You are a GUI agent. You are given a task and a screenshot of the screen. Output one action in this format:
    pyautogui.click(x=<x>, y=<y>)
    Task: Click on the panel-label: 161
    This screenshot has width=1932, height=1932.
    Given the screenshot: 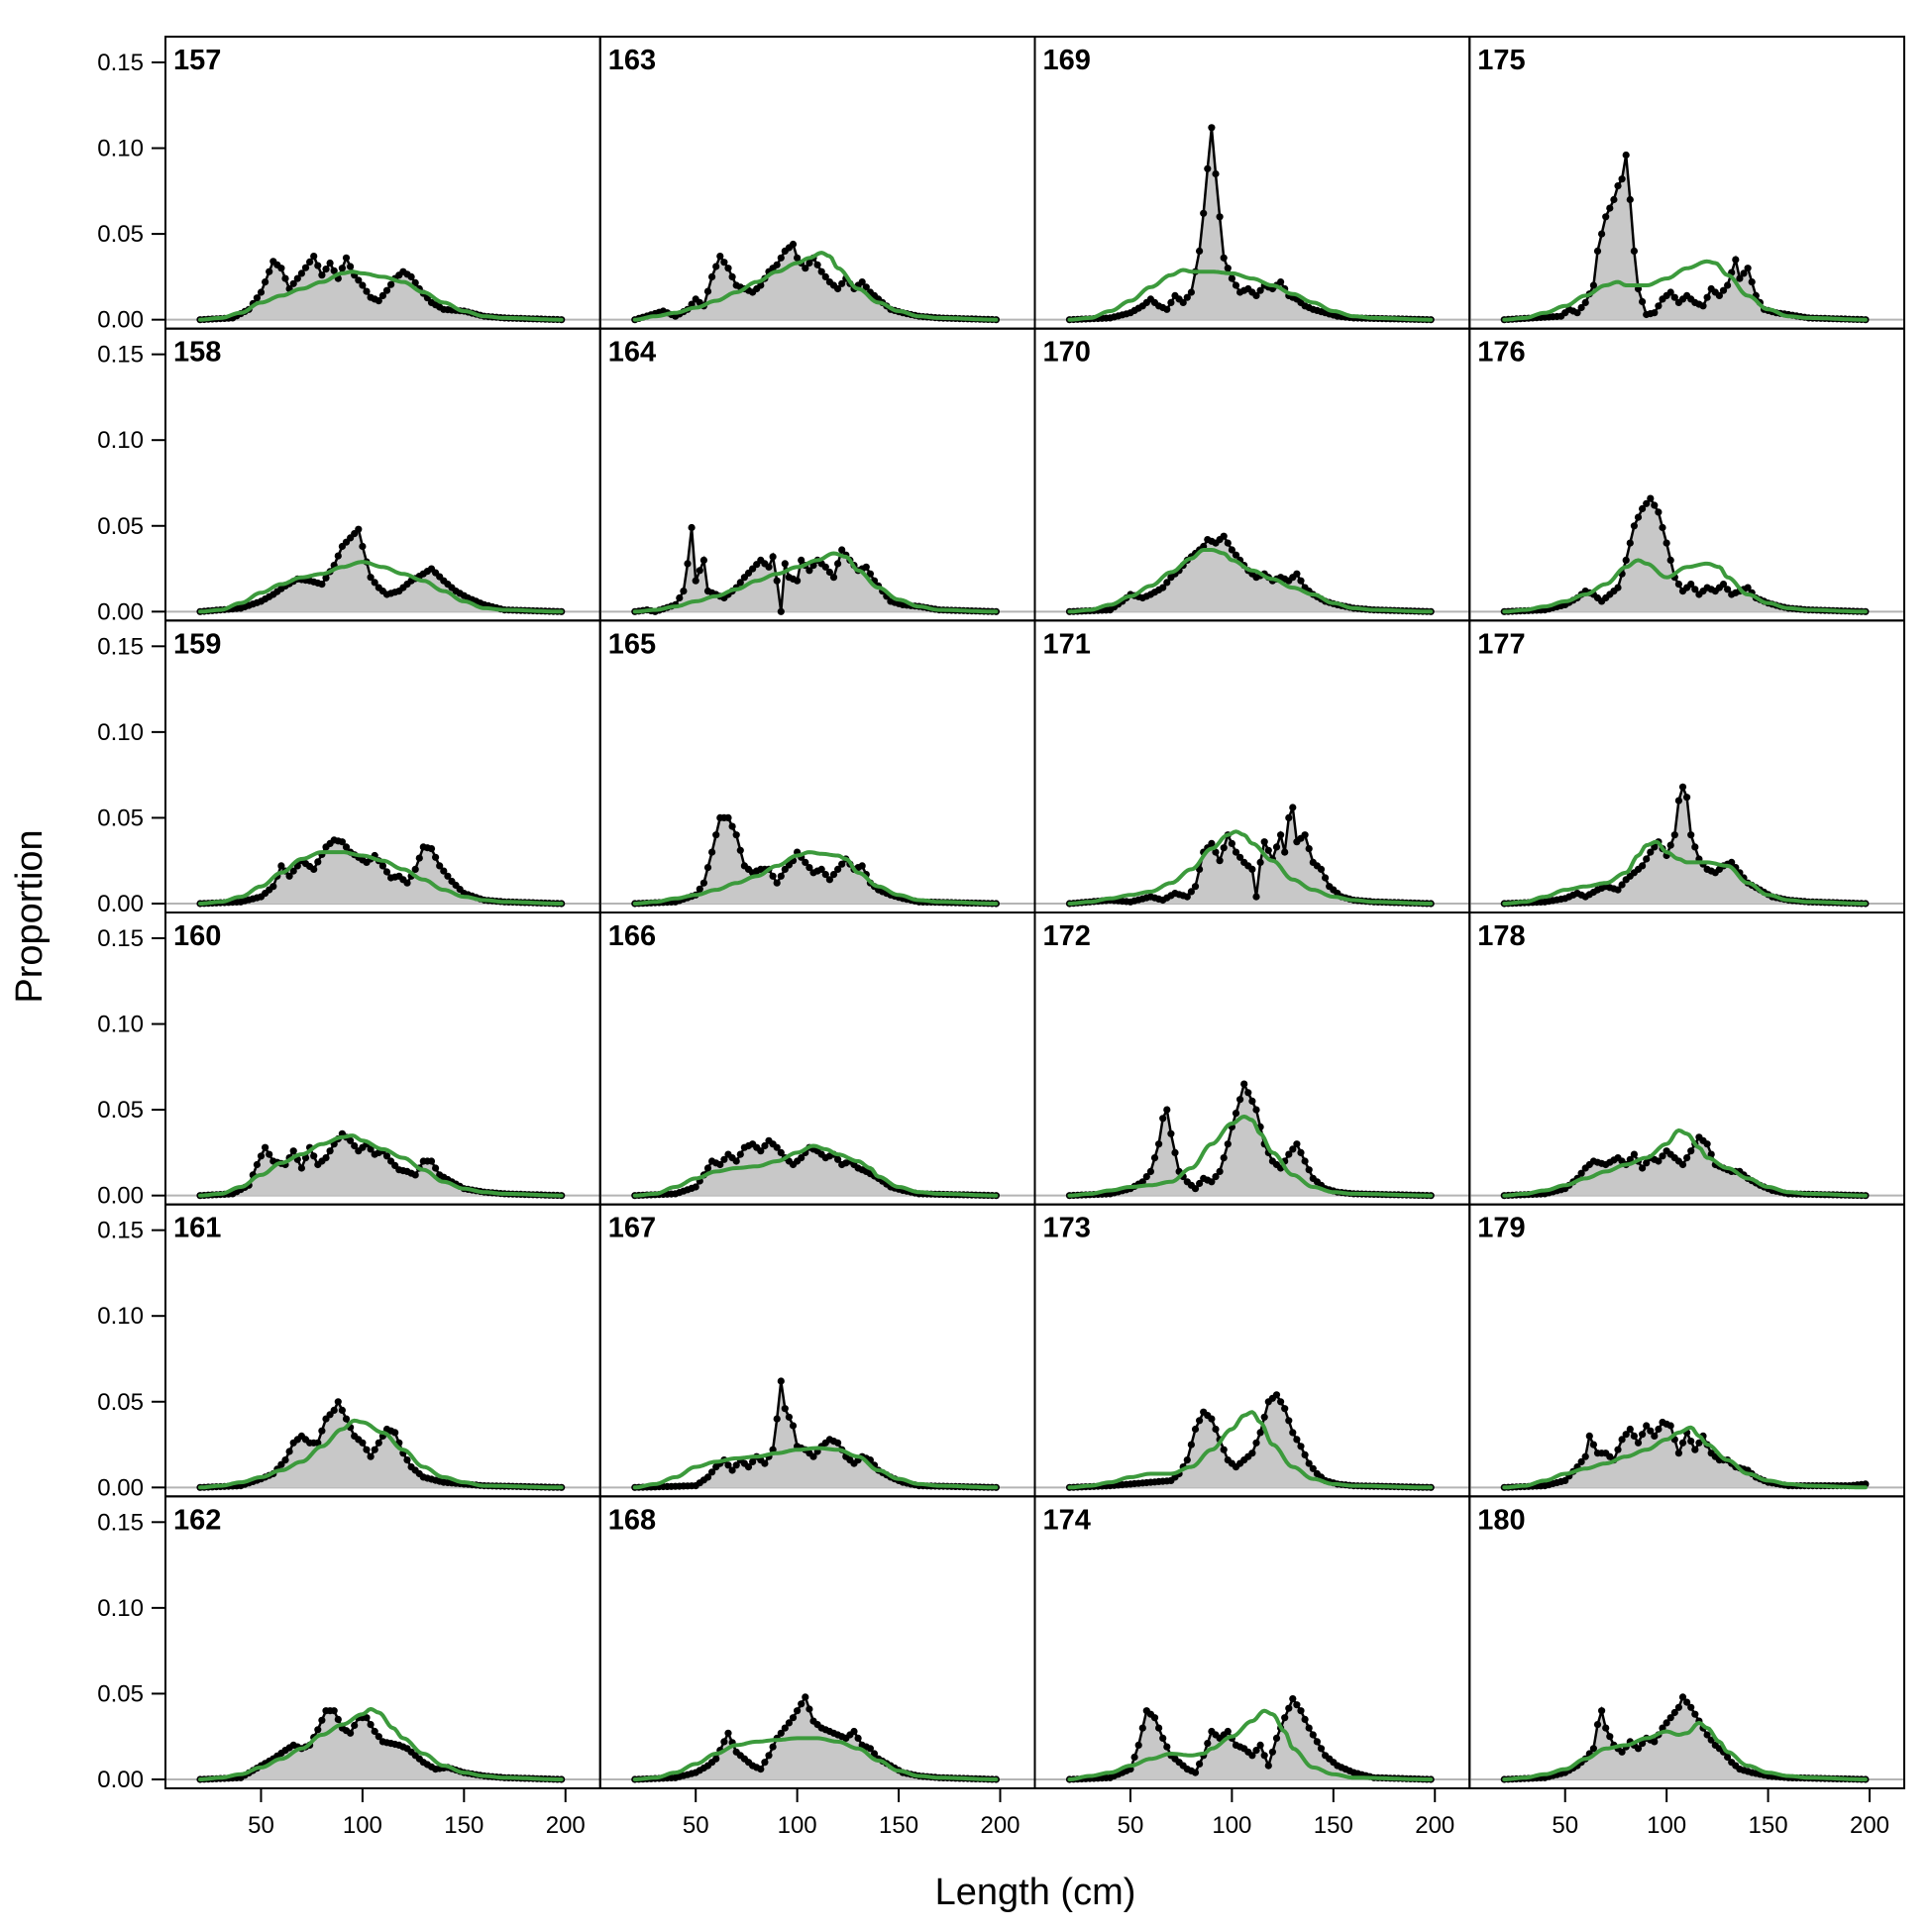 What is the action you would take?
    pyautogui.click(x=197, y=1229)
    